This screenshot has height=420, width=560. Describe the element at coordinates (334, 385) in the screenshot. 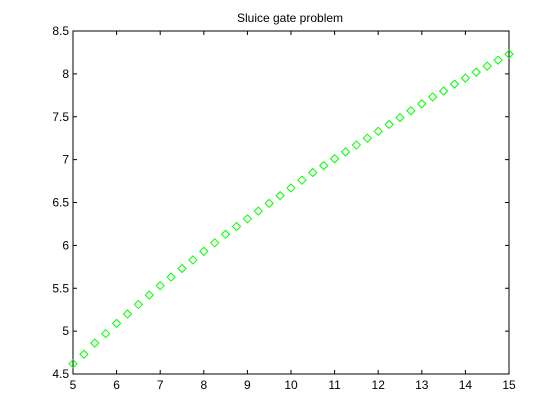

I see `x-tick-label: 11` at that location.